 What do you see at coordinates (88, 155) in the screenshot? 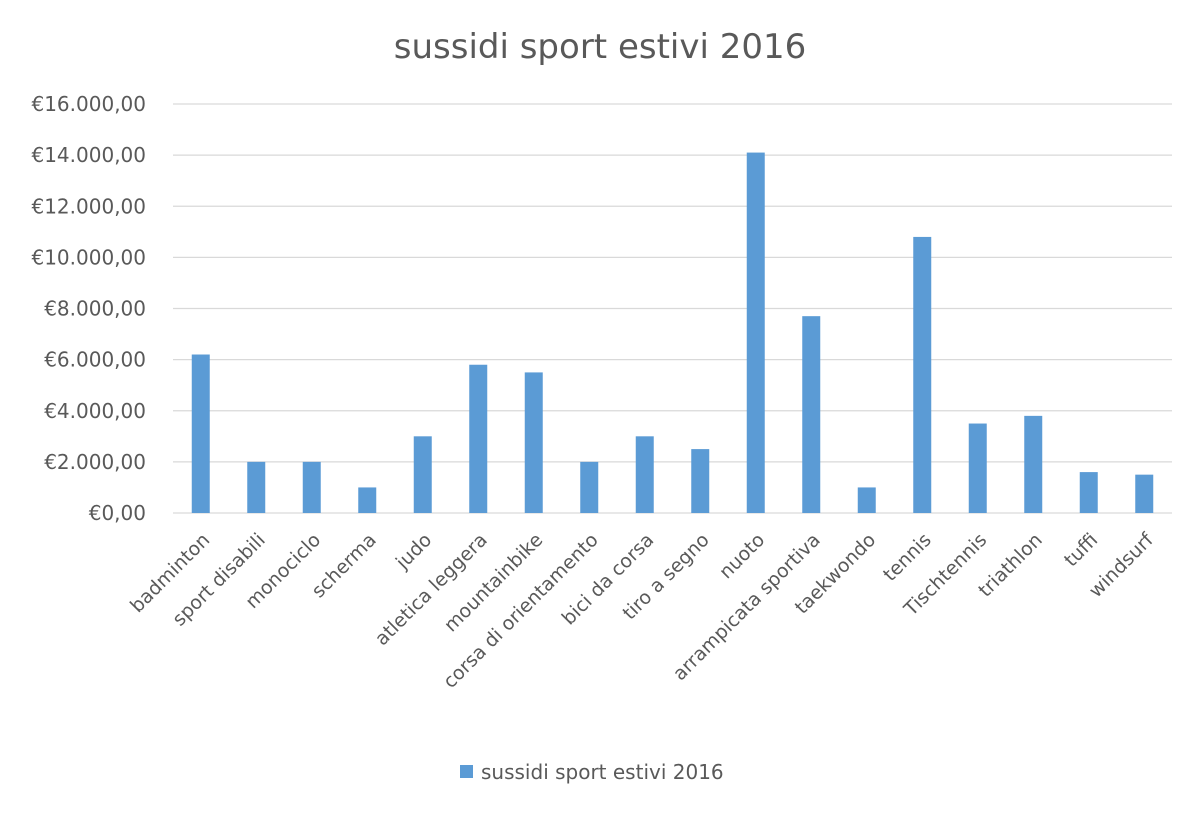
I see `y-tick-label: €14.000,00` at bounding box center [88, 155].